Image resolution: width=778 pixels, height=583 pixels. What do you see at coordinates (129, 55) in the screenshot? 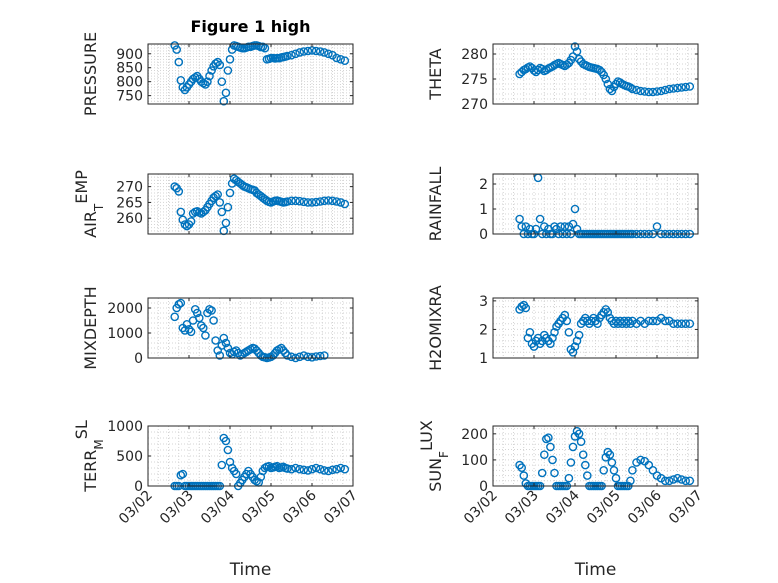
I see `y-tick-label: 900` at bounding box center [129, 55].